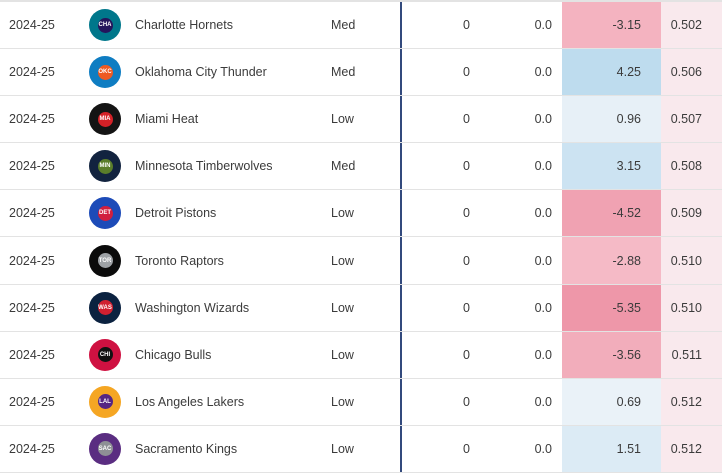 Image resolution: width=722 pixels, height=473 pixels. I want to click on rating-cell: 0.69, so click(611, 401).